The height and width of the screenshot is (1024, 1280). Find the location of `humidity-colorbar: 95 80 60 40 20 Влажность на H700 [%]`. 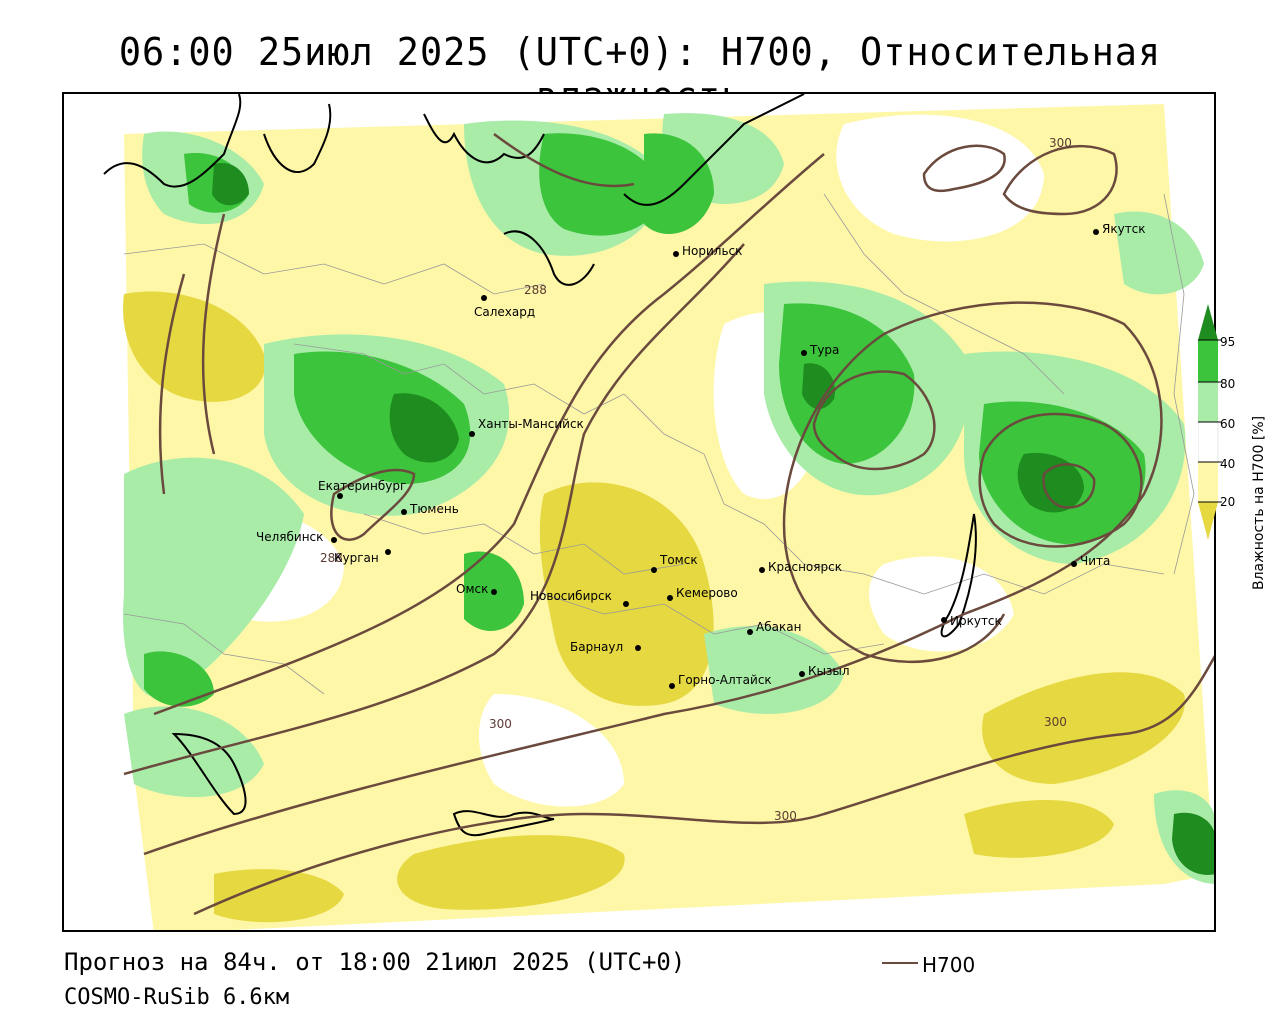

humidity-colorbar: 95 80 60 40 20 Влажность на H700 [%] is located at coordinates (1232, 447).